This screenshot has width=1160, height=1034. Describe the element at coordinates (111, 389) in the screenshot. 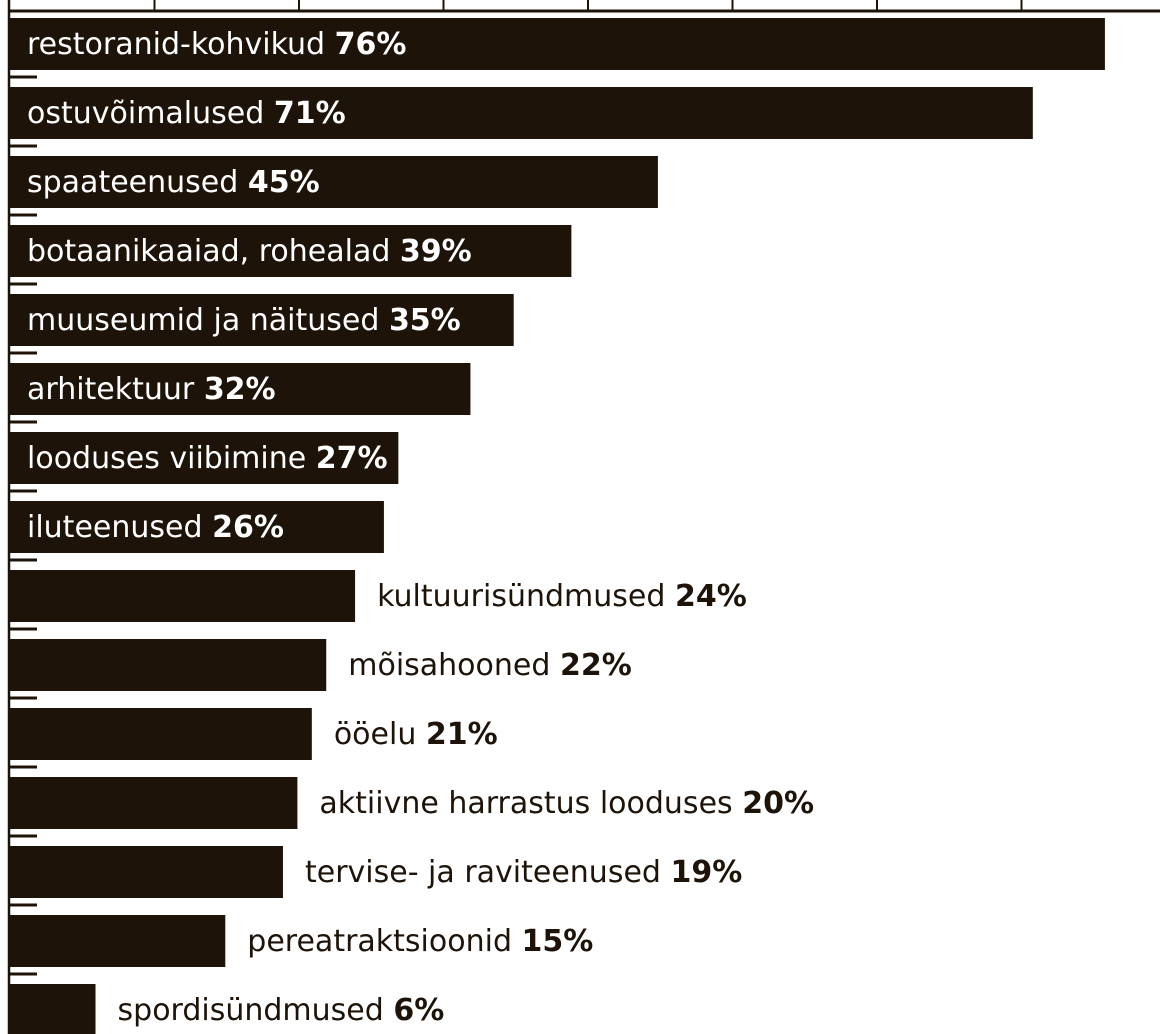

I see `category-label: arhitektuur` at that location.